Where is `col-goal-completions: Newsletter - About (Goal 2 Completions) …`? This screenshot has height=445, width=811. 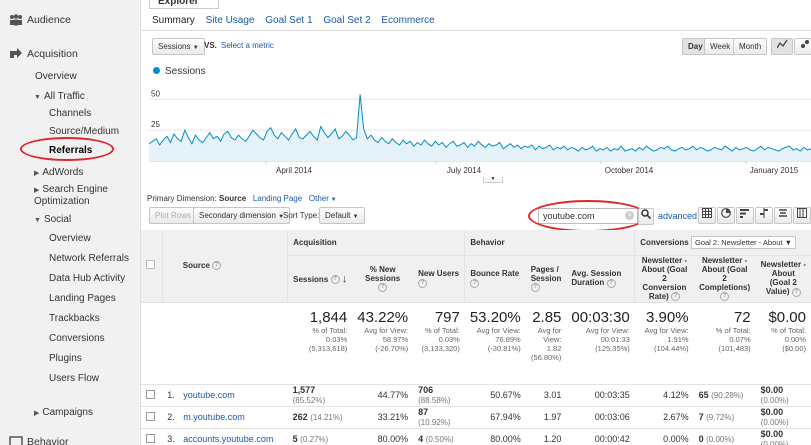 col-goal-completions: Newsletter - About (Goal 2 Completions) … is located at coordinates (724, 279).